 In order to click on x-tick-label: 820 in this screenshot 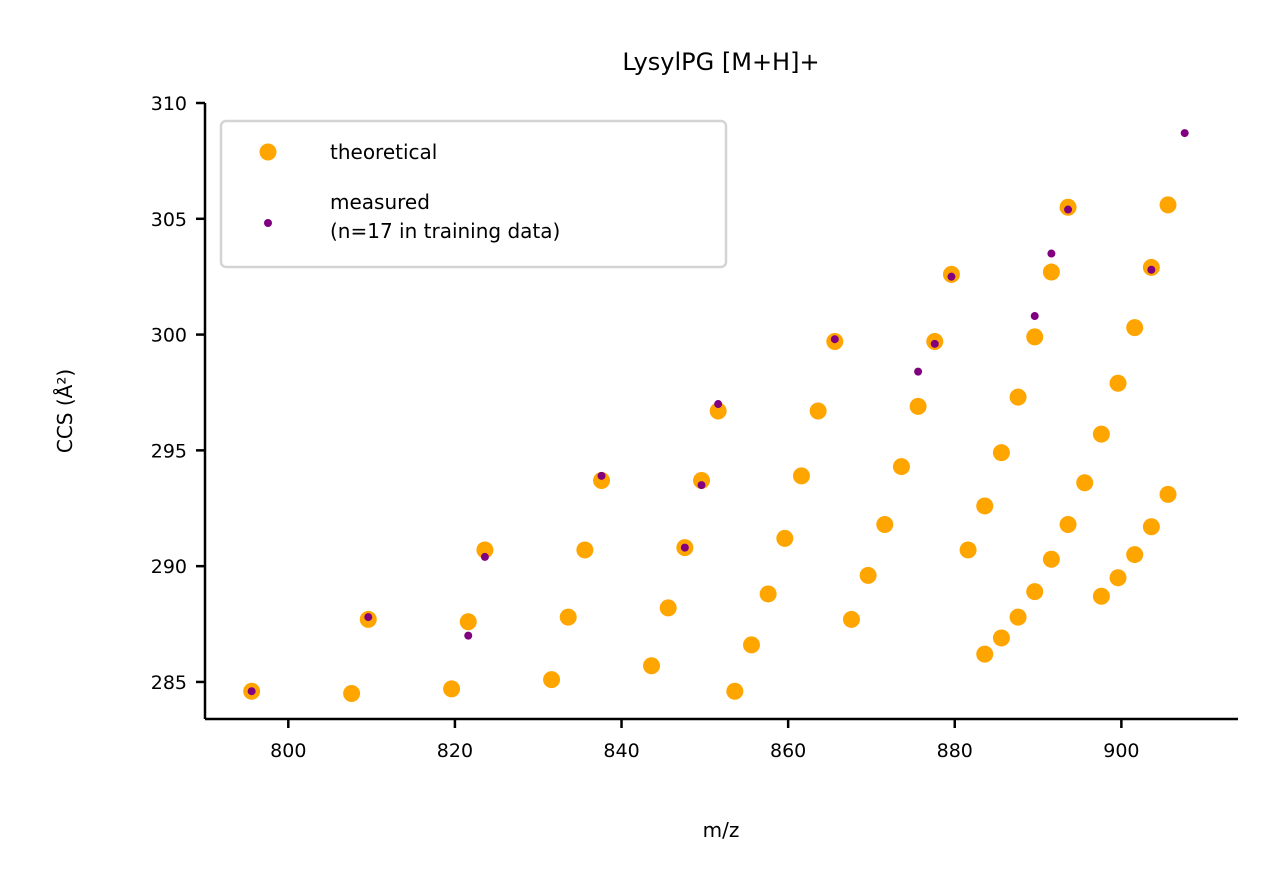, I will do `click(455, 751)`.